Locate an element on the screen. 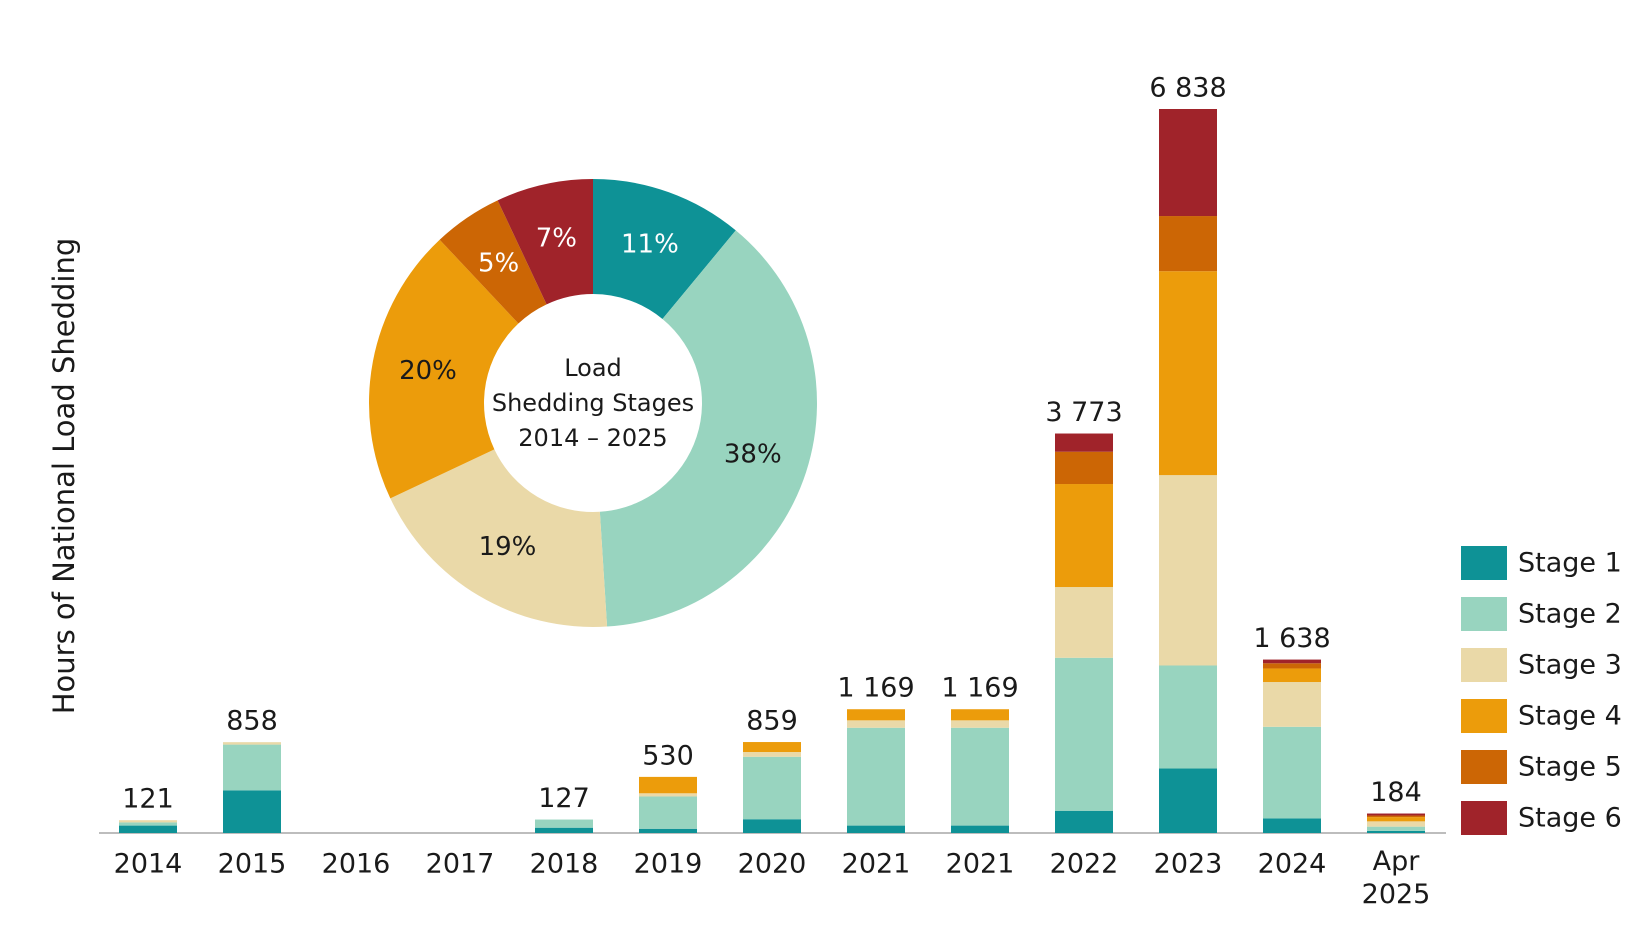 The height and width of the screenshot is (925, 1627). y-axis-label: Hours of National Load Shedding is located at coordinates (64, 476).